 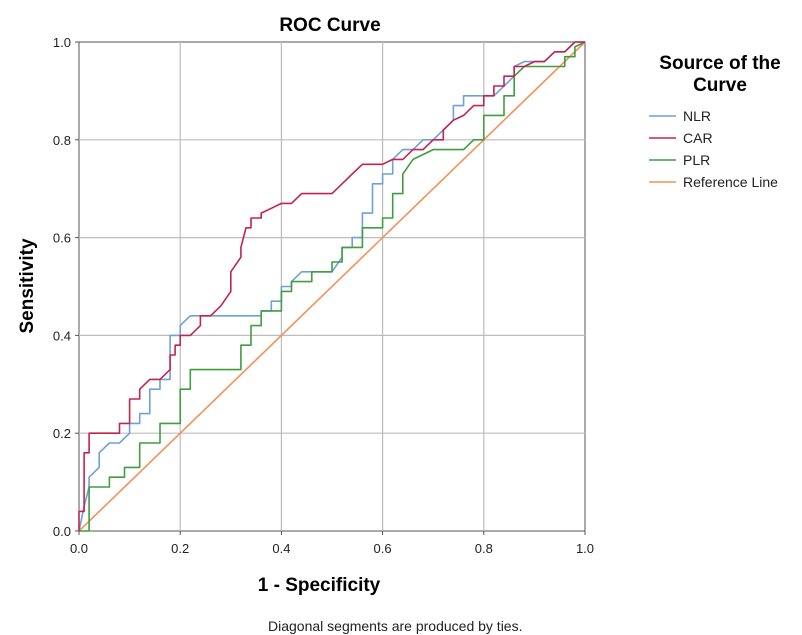 What do you see at coordinates (319, 585) in the screenshot?
I see `x-axis-title: 1 - Specificity` at bounding box center [319, 585].